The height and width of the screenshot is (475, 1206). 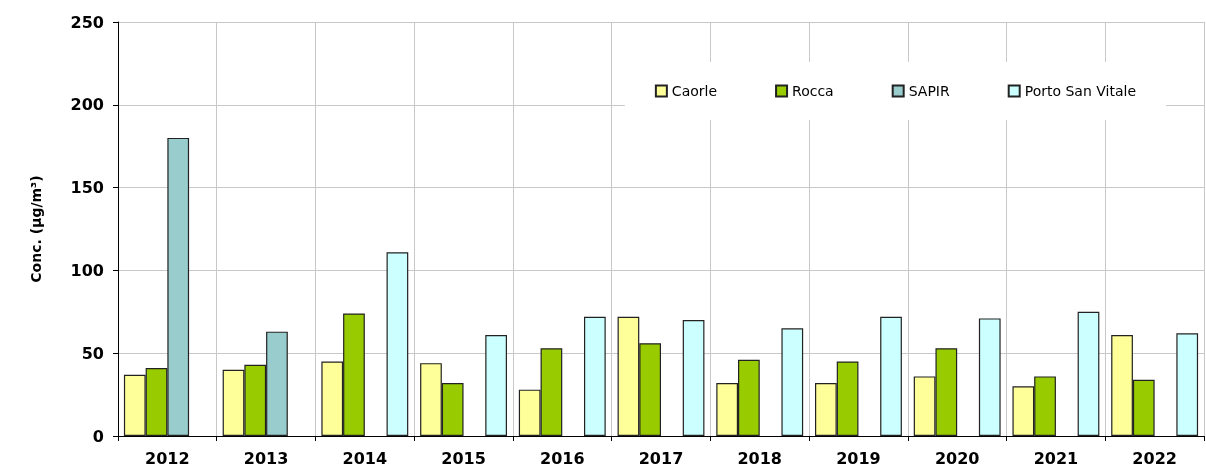 I want to click on x-tick-label: 2013, so click(x=266, y=458).